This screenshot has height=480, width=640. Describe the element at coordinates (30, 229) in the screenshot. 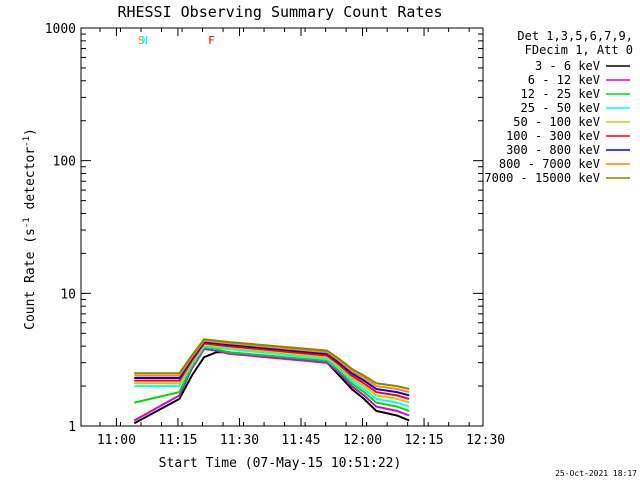

I see `y-axis-label: Count Rate (s-1 detector-1)` at that location.